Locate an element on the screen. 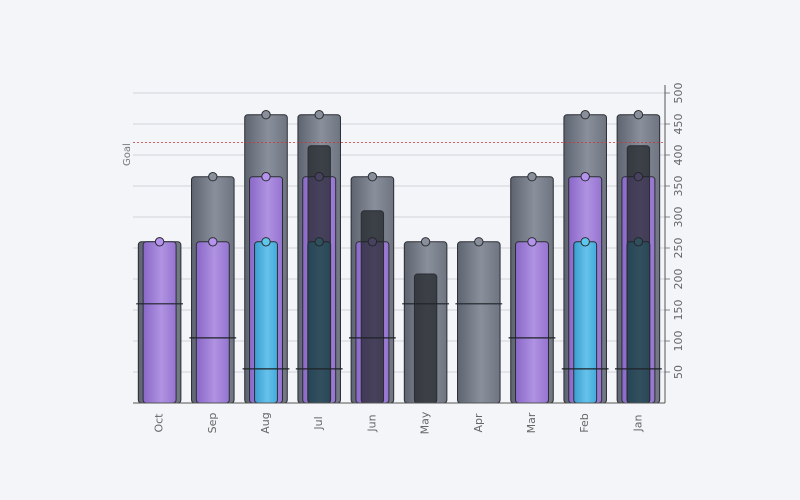 The image size is (800, 500). x-tick-label: Mar is located at coordinates (531, 422).